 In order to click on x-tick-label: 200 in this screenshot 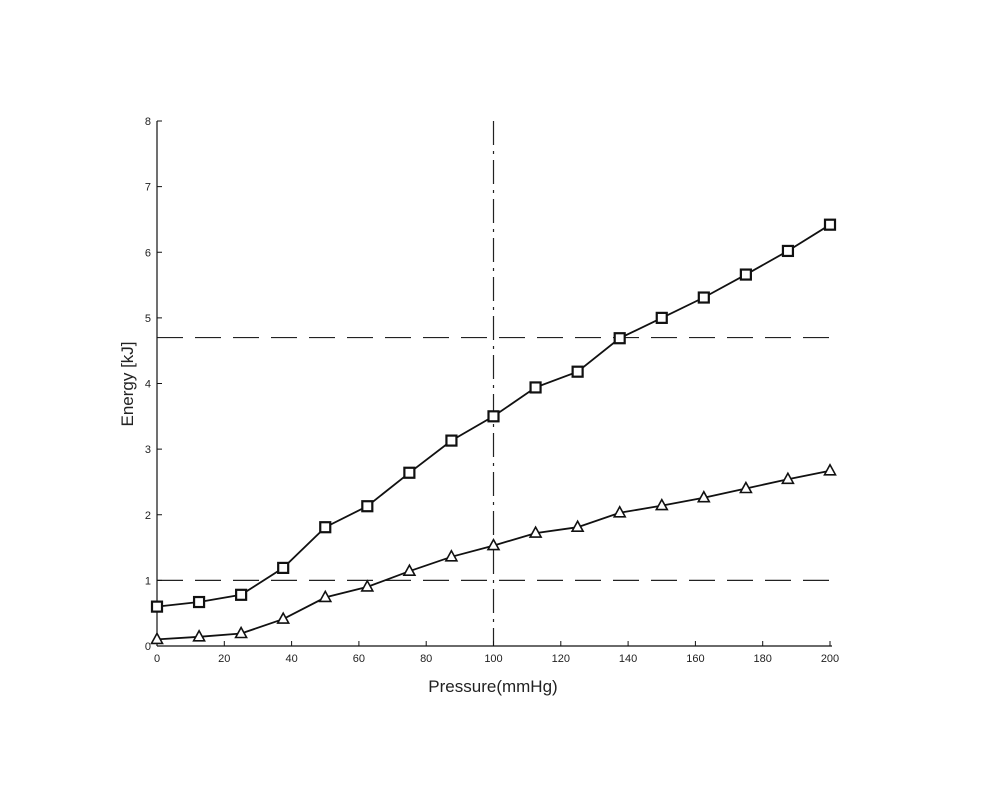, I will do `click(830, 659)`.